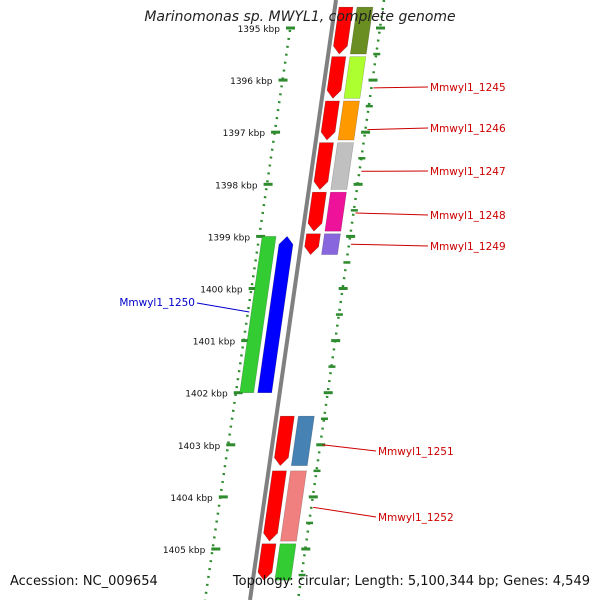 This screenshot has width=600, height=600. I want to click on gene-label: Mmwyl1_1251, so click(416, 452).